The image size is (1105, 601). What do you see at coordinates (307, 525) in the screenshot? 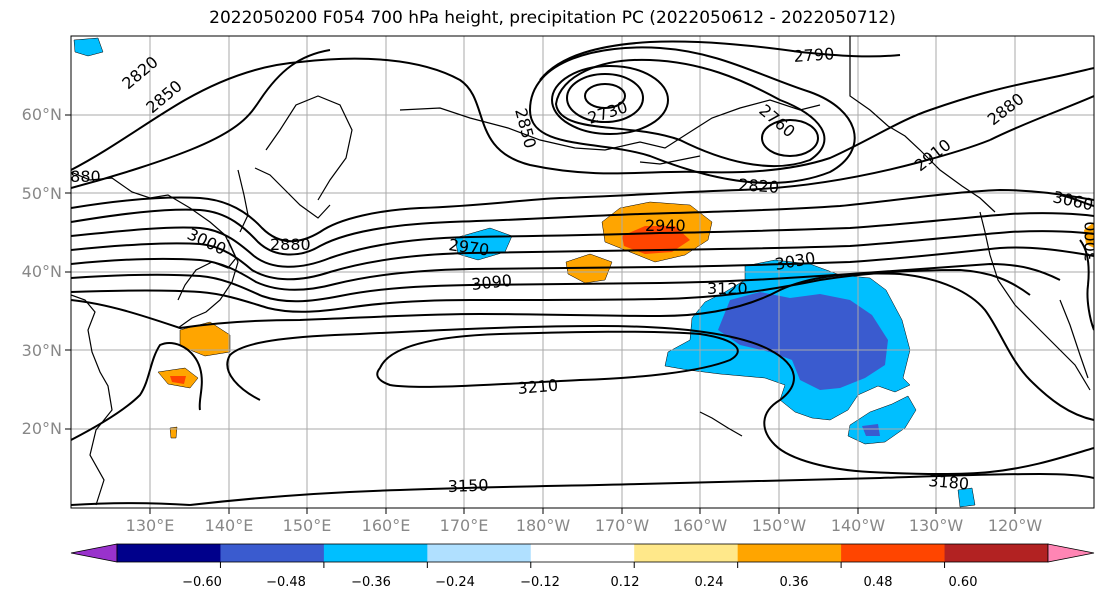
I see `lon-label: 150°E` at bounding box center [307, 525].